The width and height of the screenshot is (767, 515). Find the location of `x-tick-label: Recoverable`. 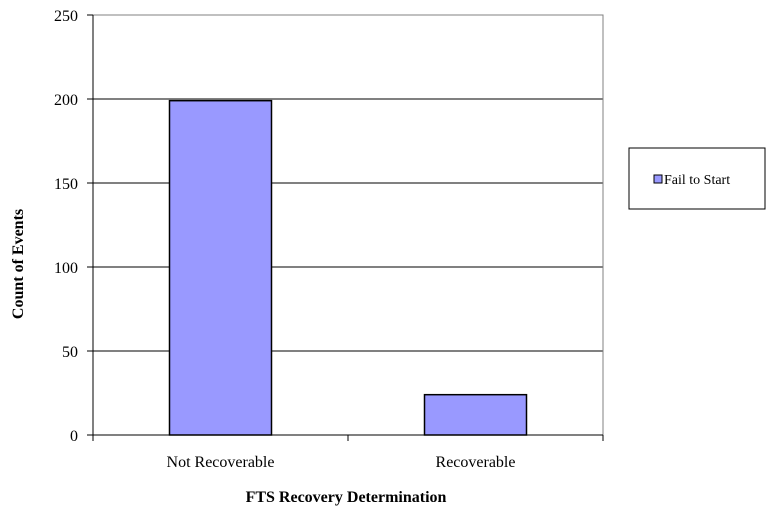

x-tick-label: Recoverable is located at coordinates (476, 462).